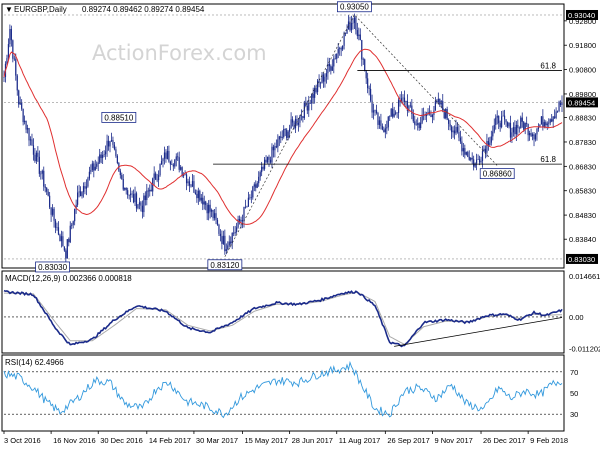 The height and width of the screenshot is (450, 600). Describe the element at coordinates (582, 45) in the screenshot. I see `price-tick-label: 0.91800` at that location.